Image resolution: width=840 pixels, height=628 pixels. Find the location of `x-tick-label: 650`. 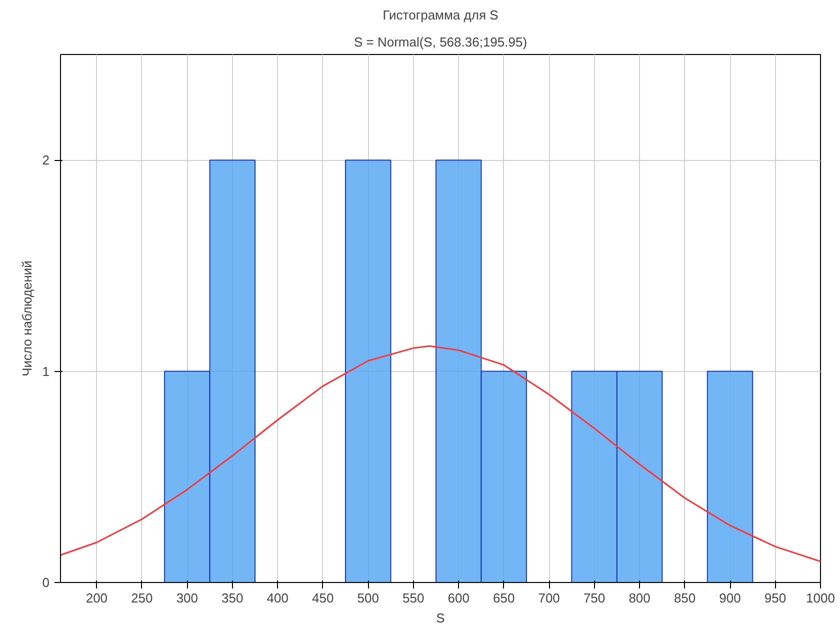

x-tick-label: 650 is located at coordinates (503, 598).